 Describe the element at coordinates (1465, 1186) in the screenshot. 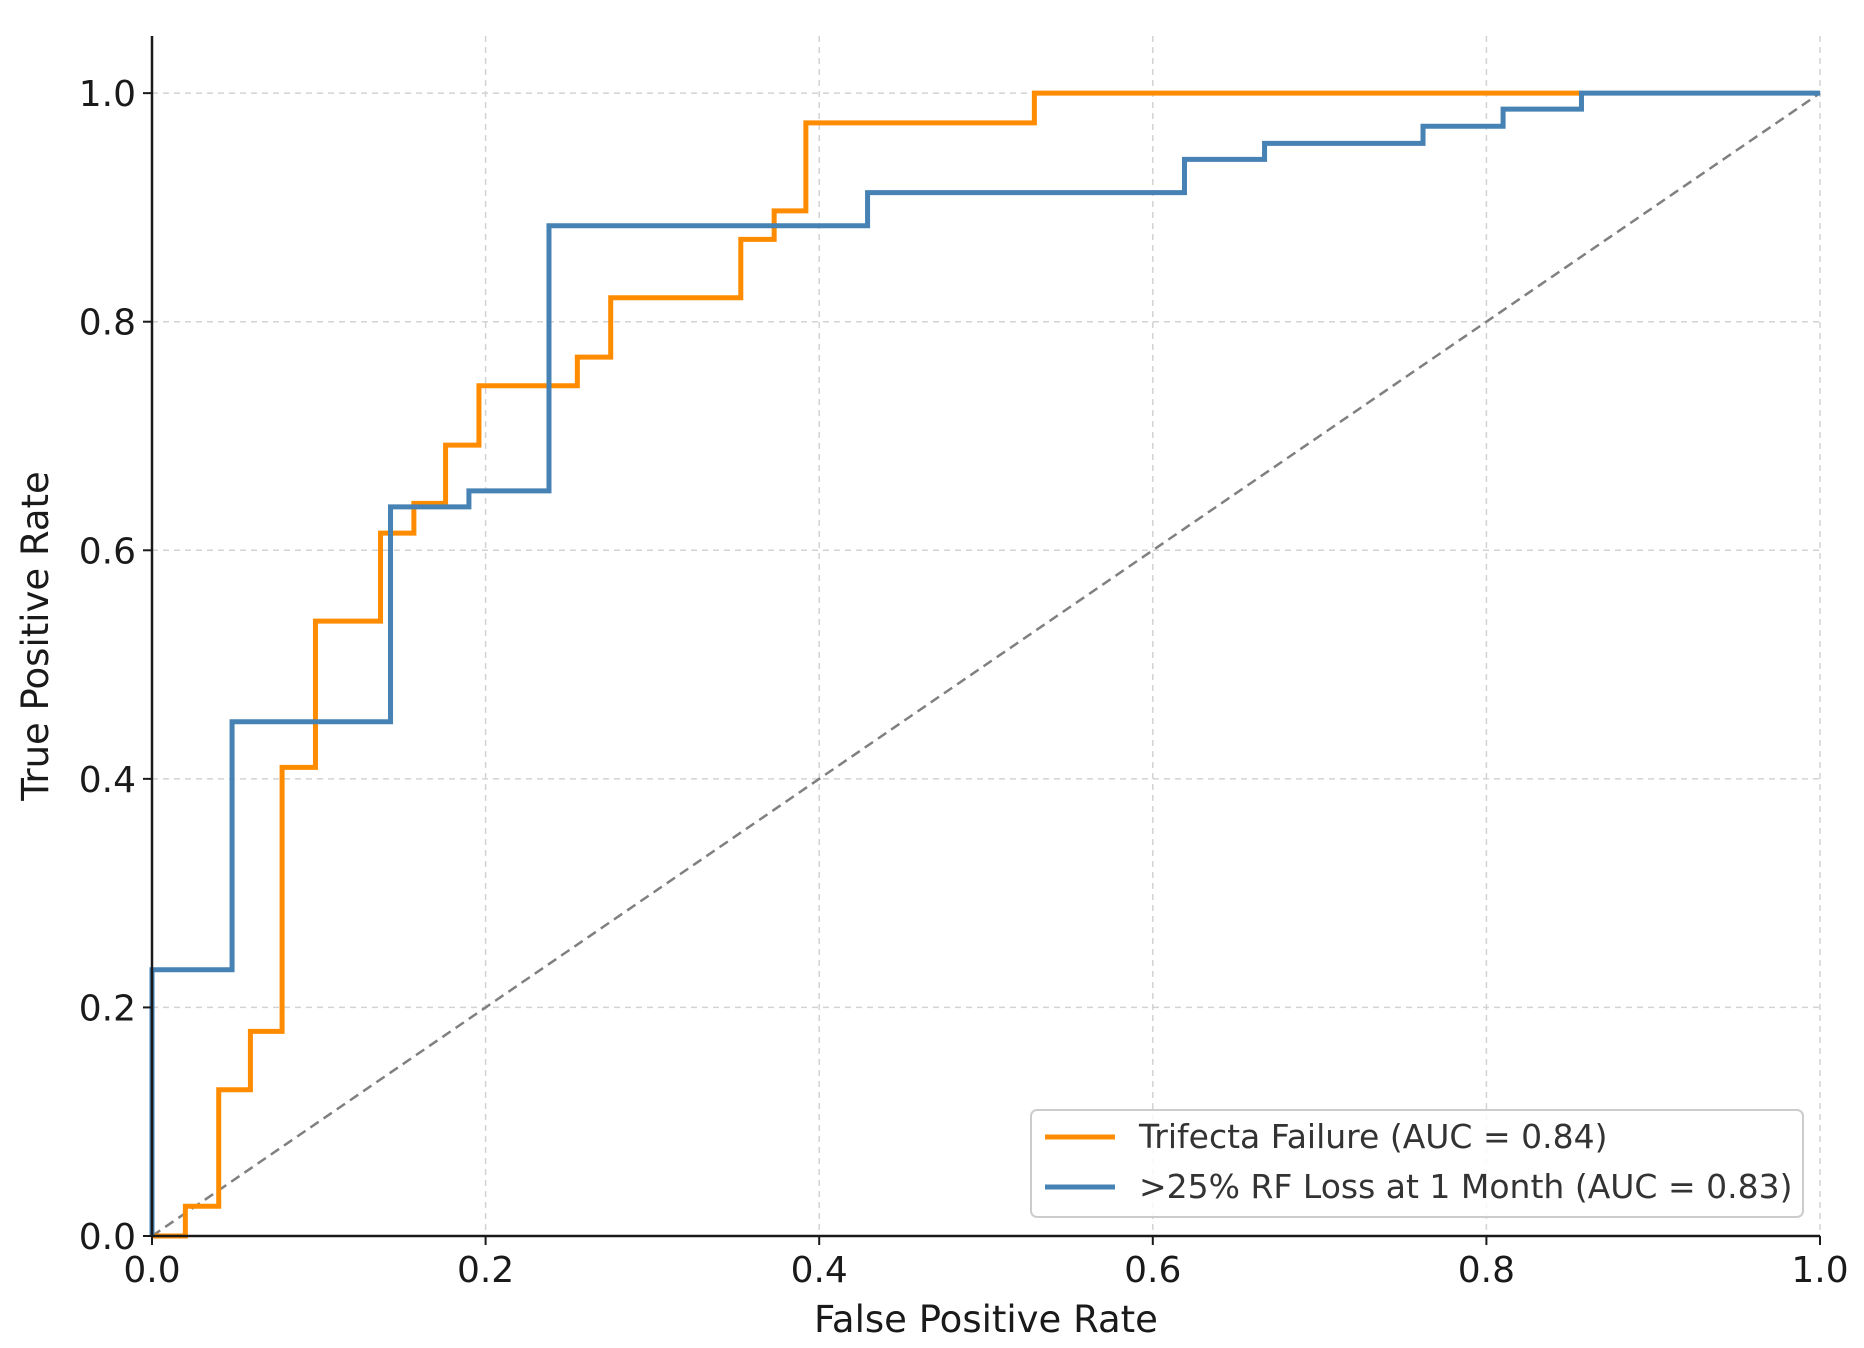

I see `legend-label-rf-loss: >25% RF Loss at 1 Month (AUC = 0.83)` at that location.